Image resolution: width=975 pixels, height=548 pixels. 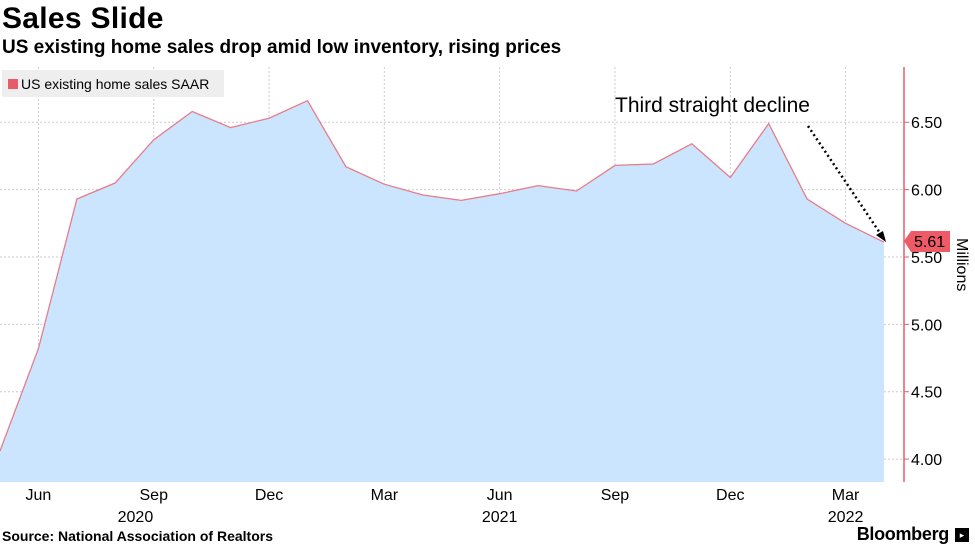 I want to click on last-value-badge: 5.61, so click(x=927, y=241).